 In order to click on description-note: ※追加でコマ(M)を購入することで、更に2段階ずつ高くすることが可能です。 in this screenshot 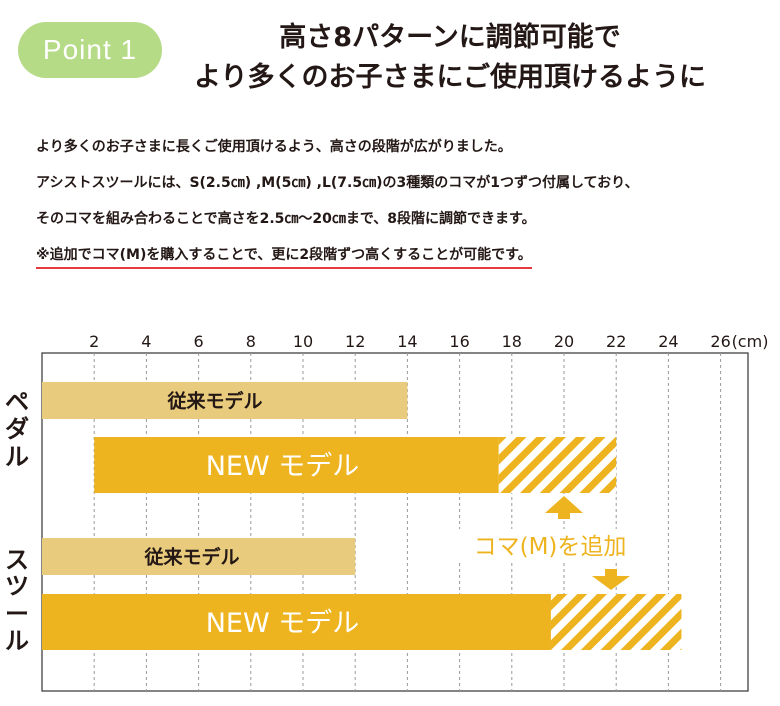, I will do `click(284, 258)`.